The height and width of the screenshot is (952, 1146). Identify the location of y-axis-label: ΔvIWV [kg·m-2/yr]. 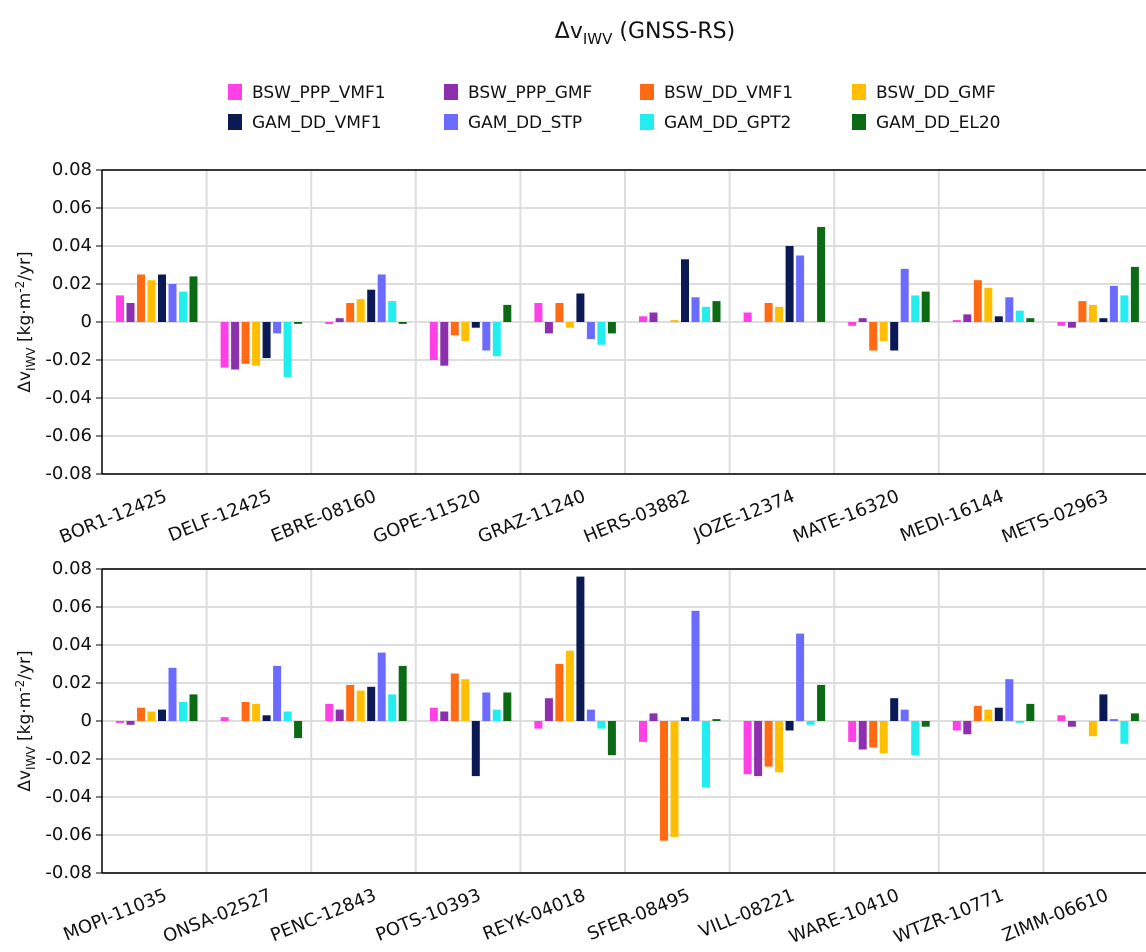
(25, 720).